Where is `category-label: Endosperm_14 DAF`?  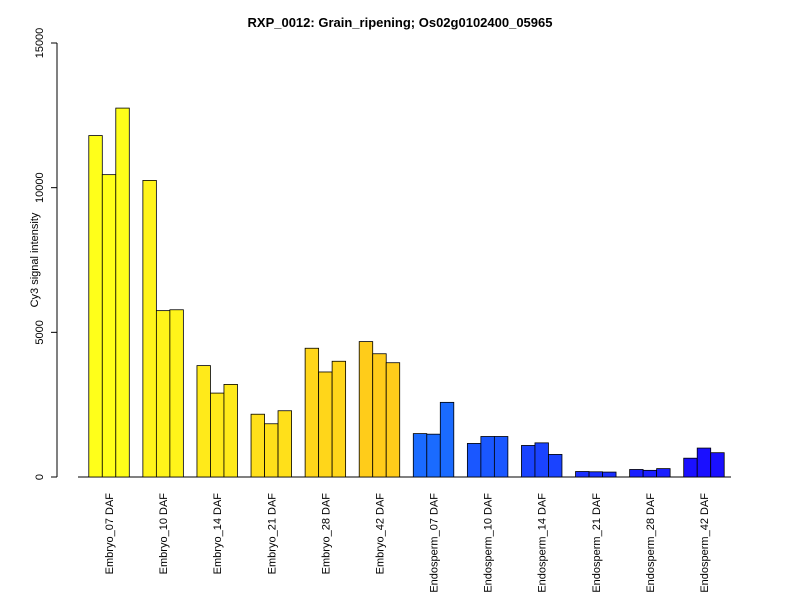
category-label: Endosperm_14 DAF is located at coordinates (543, 543).